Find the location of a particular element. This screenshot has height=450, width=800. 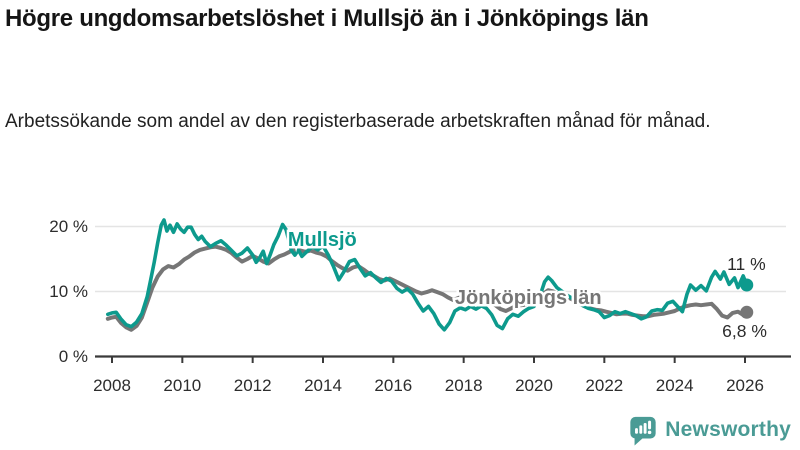

end-value-label-mullsjo: 11 % is located at coordinates (746, 264).